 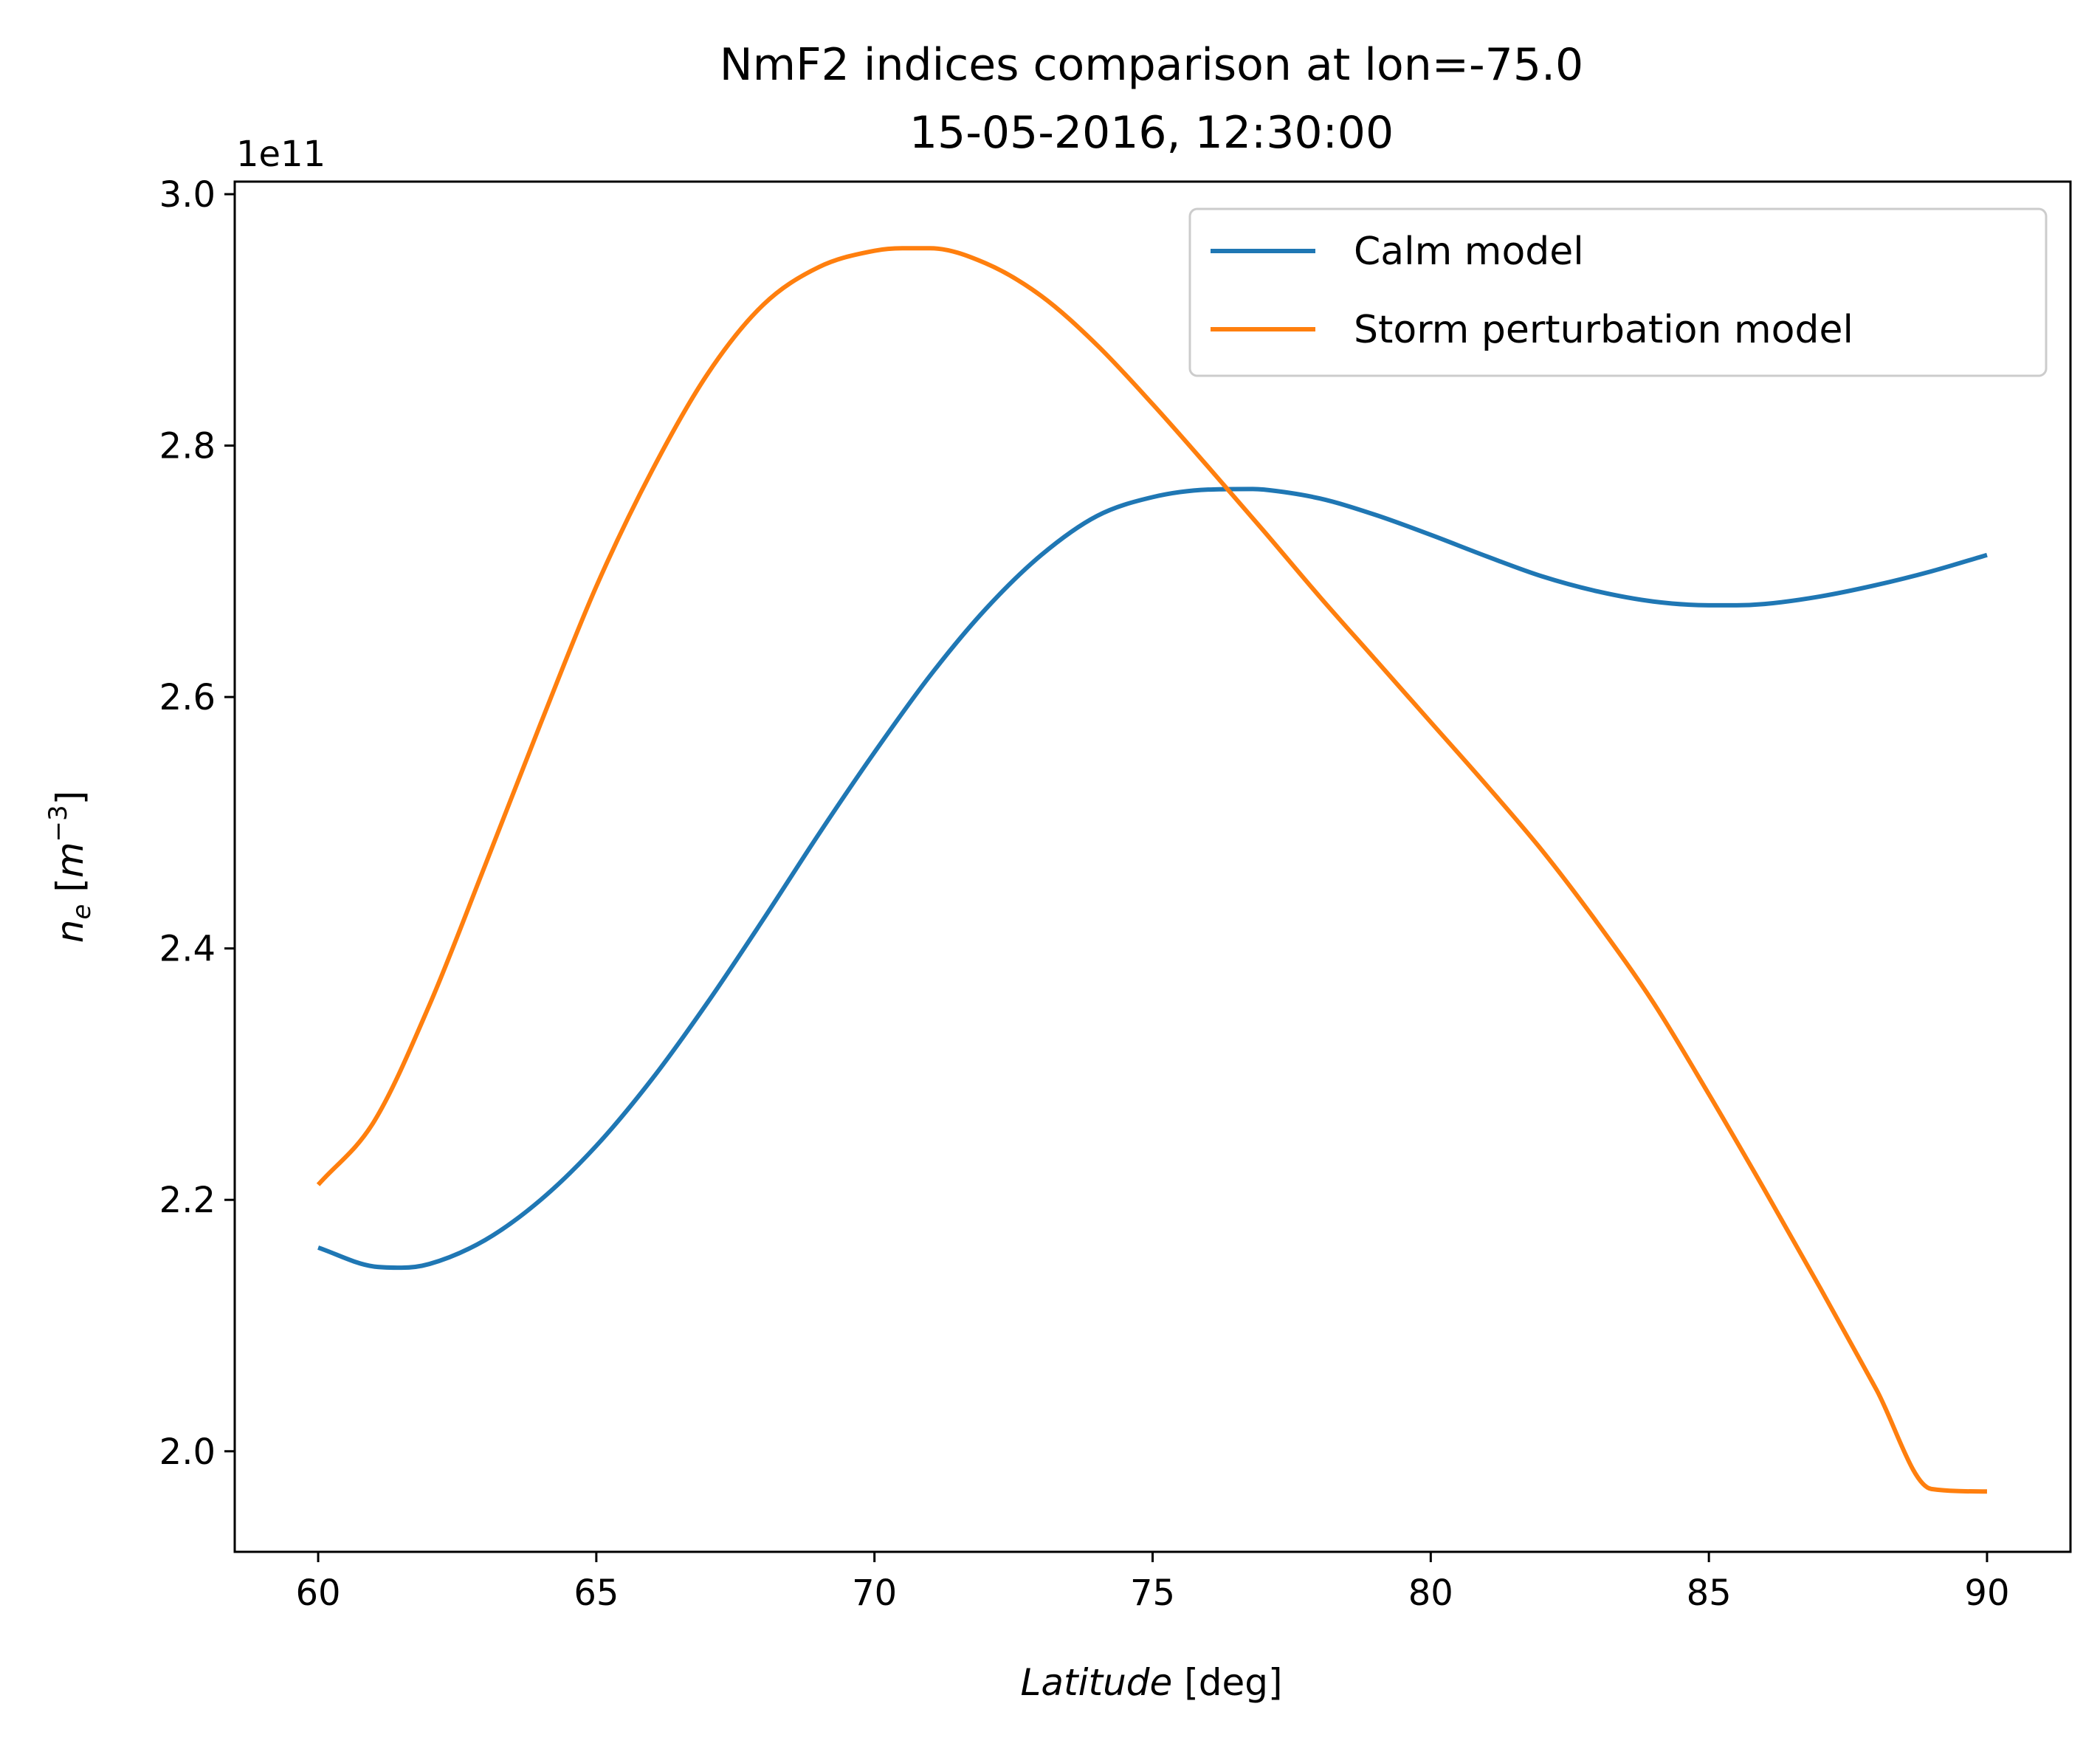 I want to click on x-axis-label-unit: [deg], so click(x=1227, y=1682).